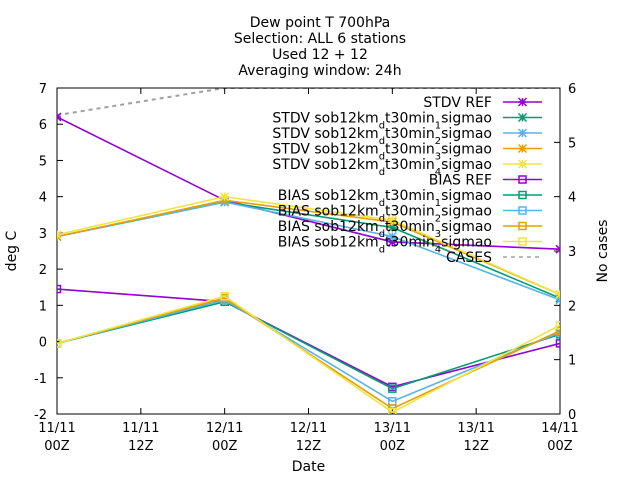  I want to click on series-line, so click(308, 345).